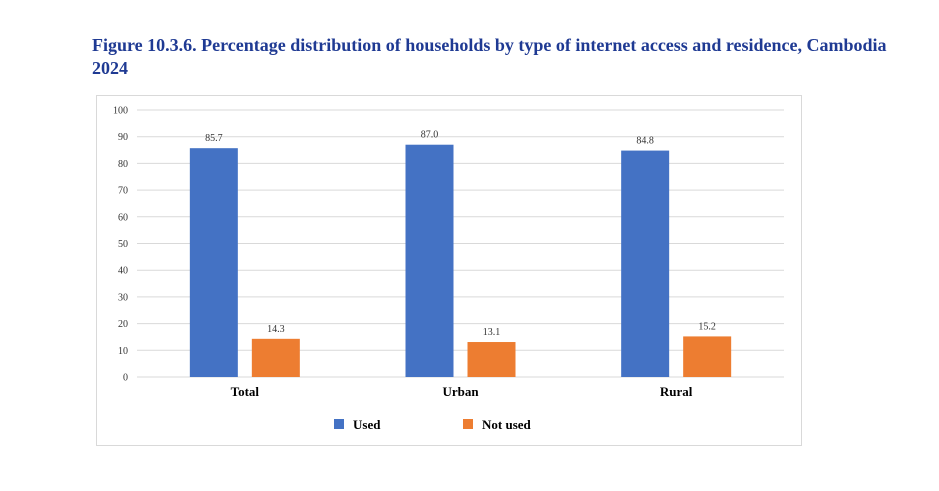  I want to click on bar-urban-not-used, so click(491, 359).